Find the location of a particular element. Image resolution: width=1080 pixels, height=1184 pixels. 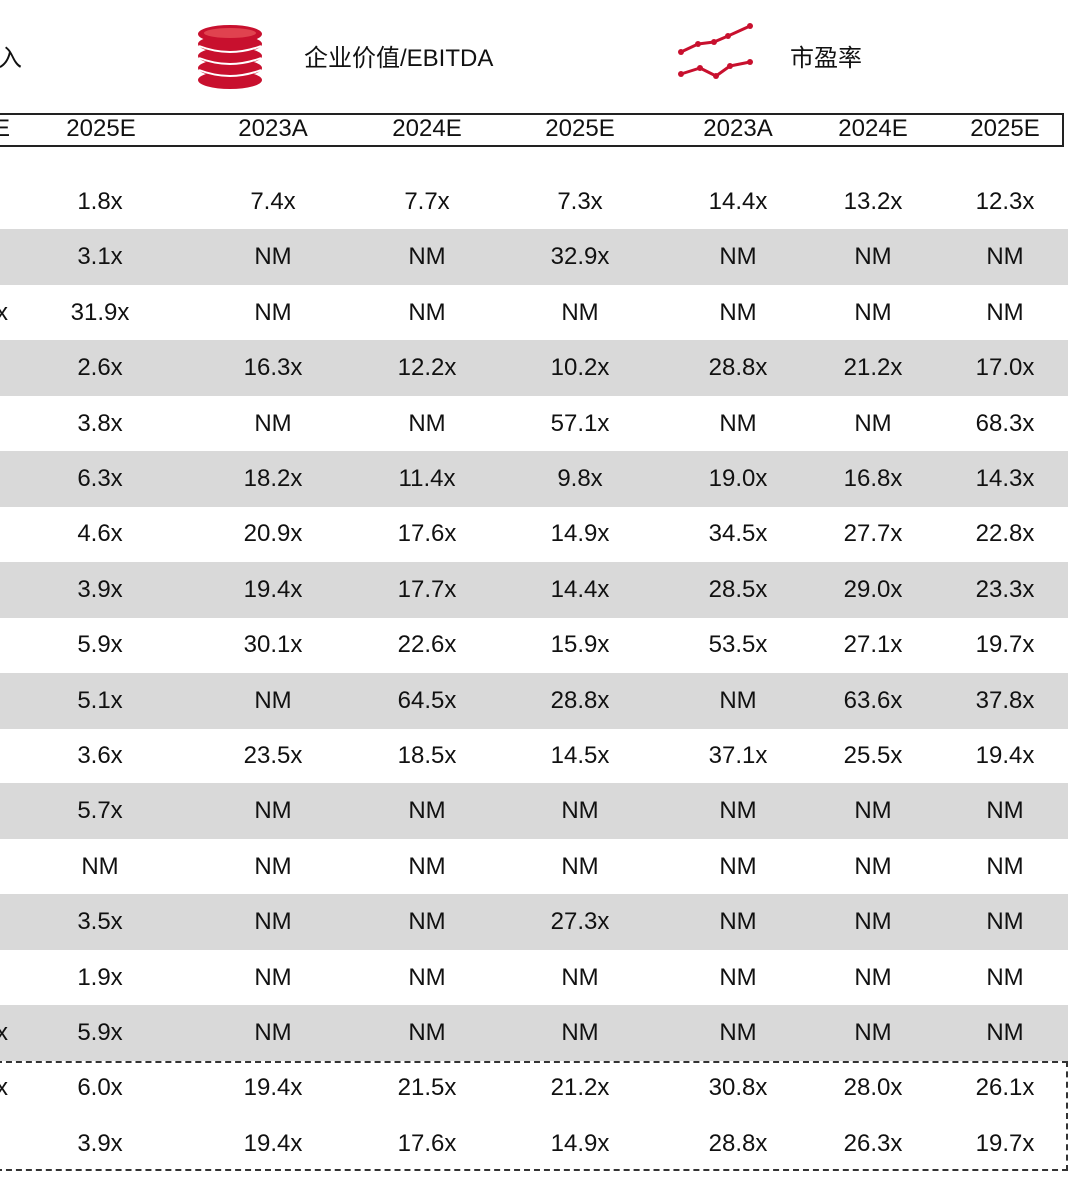

table-cell: 14.4x is located at coordinates (738, 201).